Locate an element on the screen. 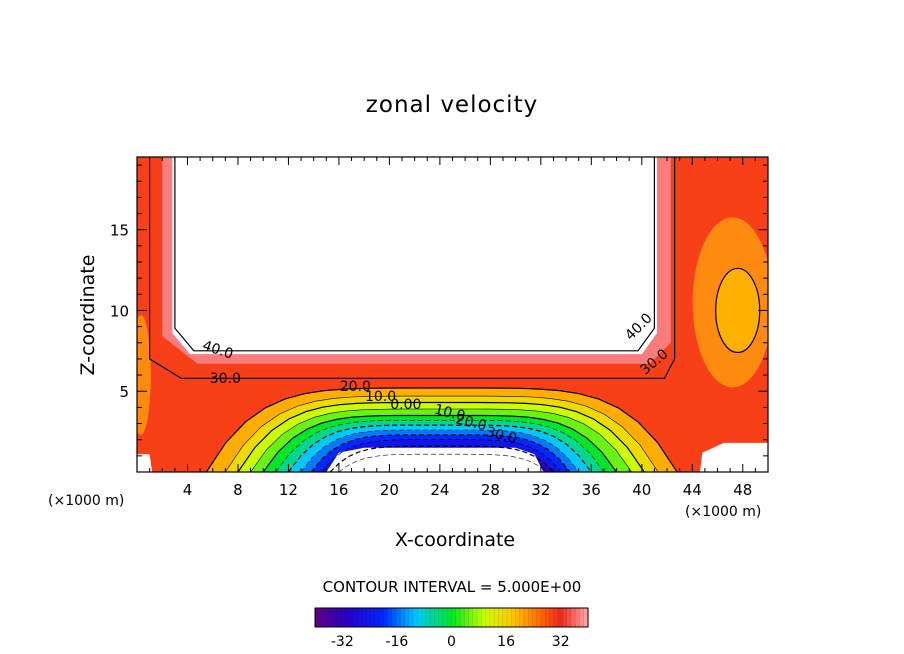 The height and width of the screenshot is (654, 904). colorbar-ticks: -32 -16 0 16 32 is located at coordinates (450, 642).